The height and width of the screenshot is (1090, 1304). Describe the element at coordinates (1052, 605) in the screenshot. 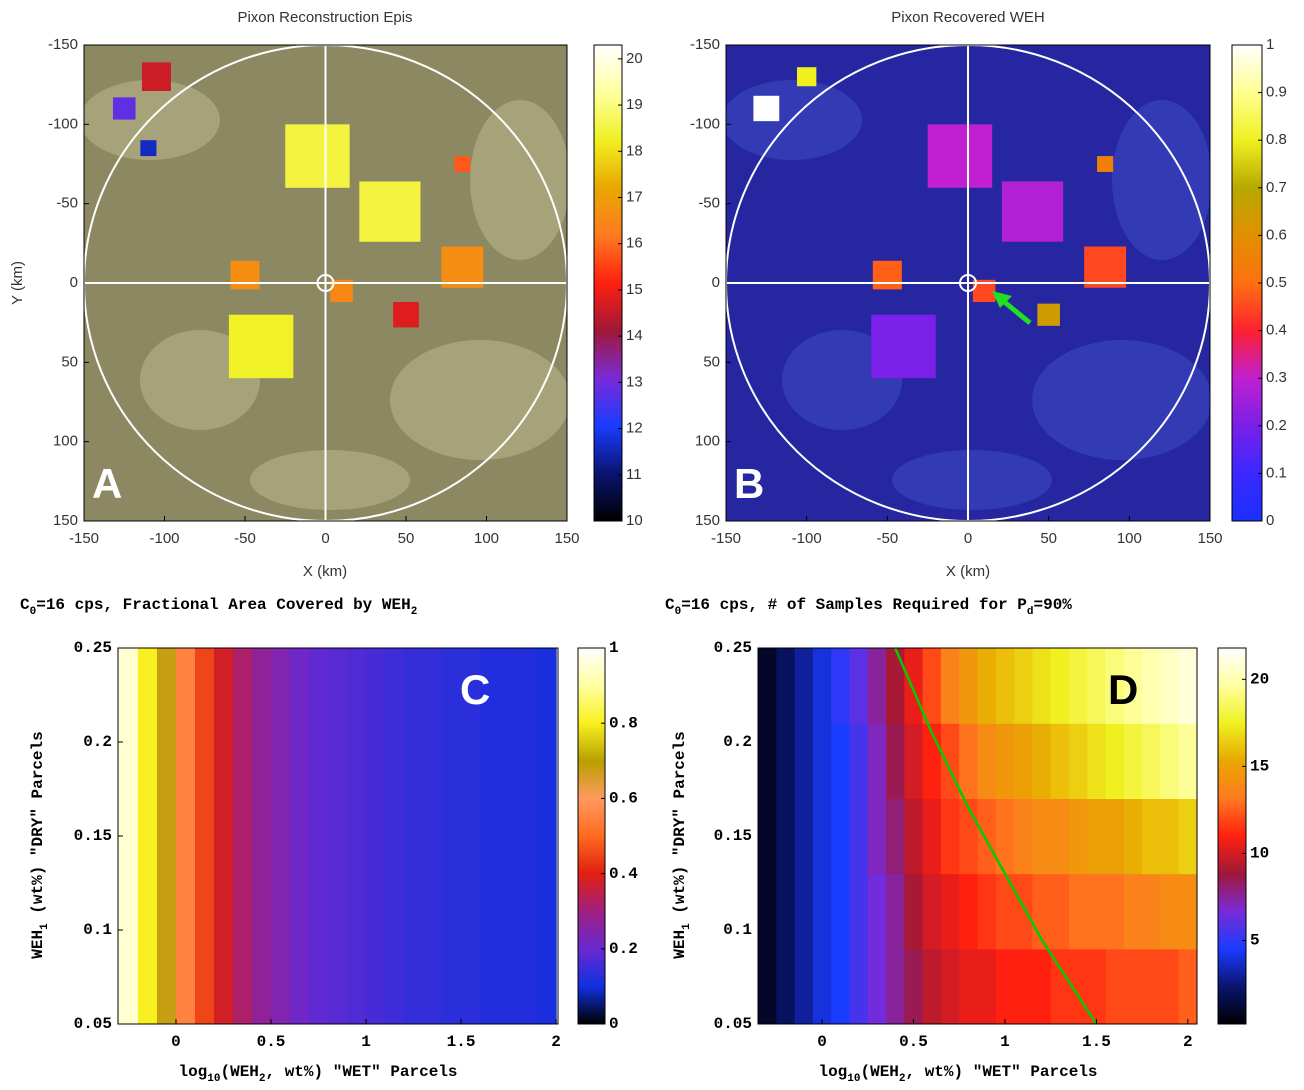

I see `chart-title-part: =90%` at that location.